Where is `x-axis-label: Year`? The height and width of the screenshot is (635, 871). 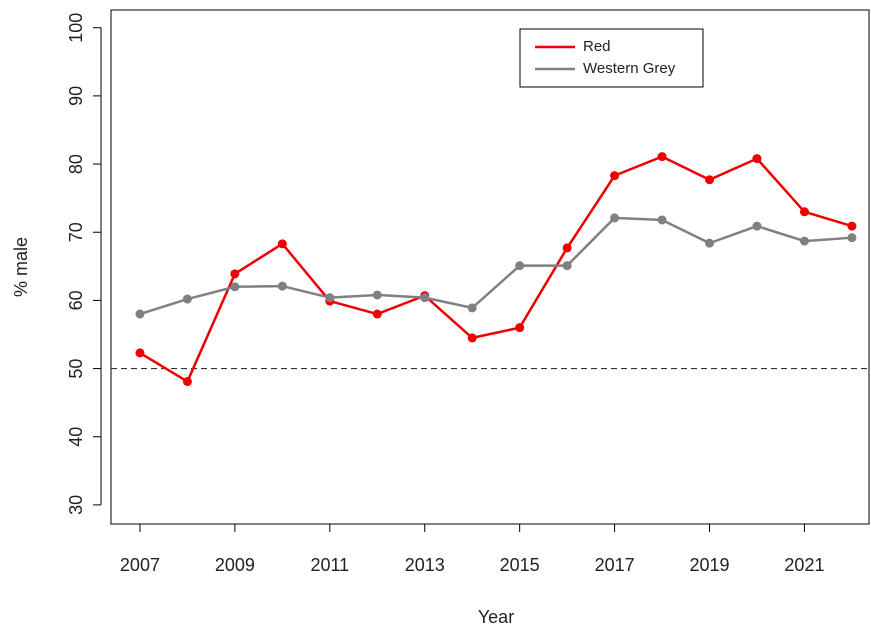
x-axis-label: Year is located at coordinates (496, 617).